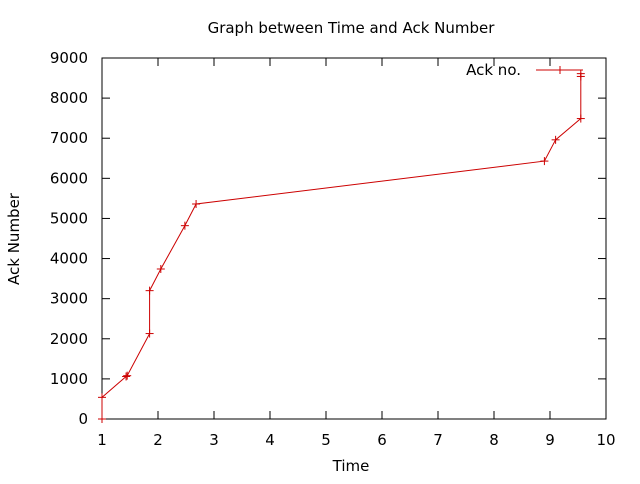 The image size is (640, 484). I want to click on y-tick-label: 4000, so click(69, 259).